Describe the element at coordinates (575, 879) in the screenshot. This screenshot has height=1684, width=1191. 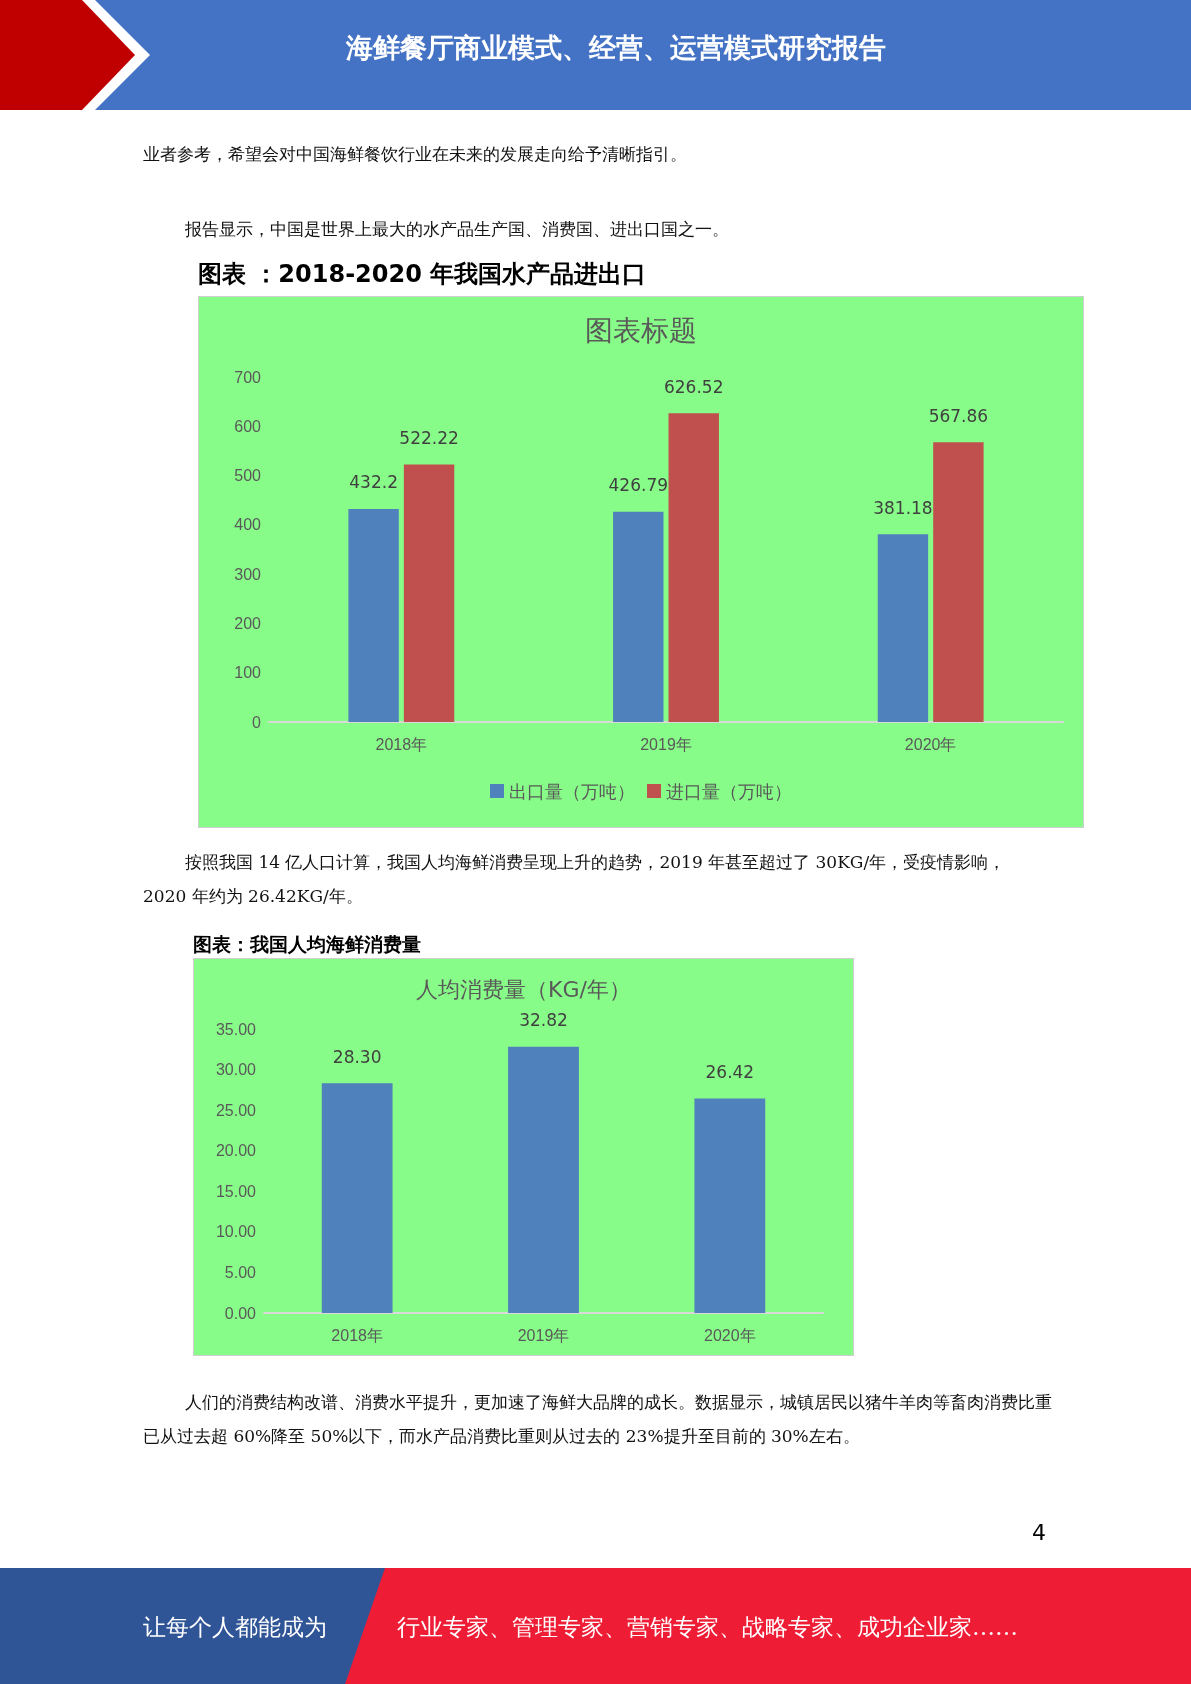
I see `text: 按照我国 14 亿人口计算，我国人均海鲜消费呈现上升的趋势，2019 年甚至超过了 30KG/年，受疫情影响，2020 年约为 26.42KG/年。` at that location.